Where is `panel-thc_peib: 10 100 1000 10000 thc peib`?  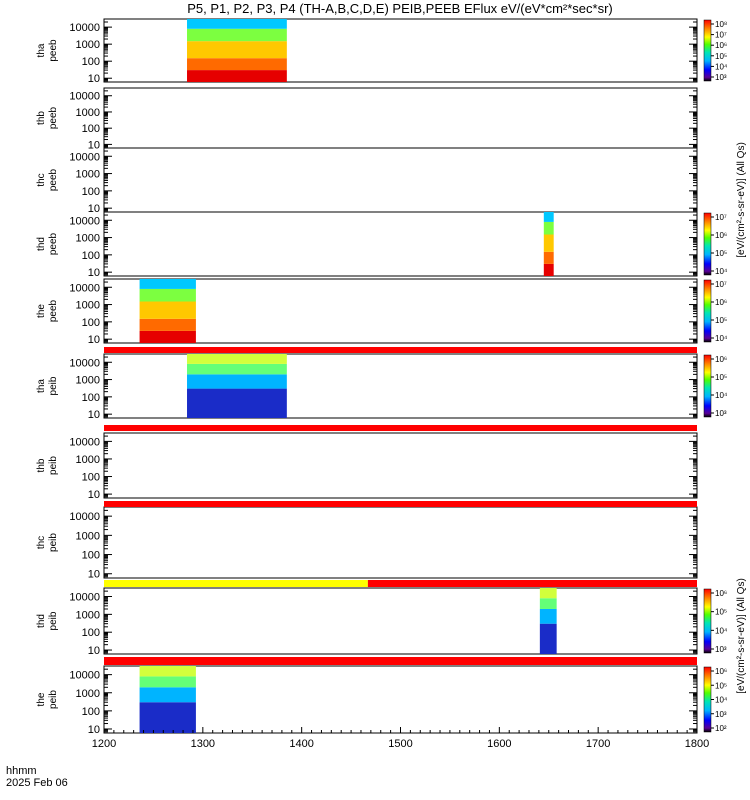
panel-thc_peib: 10 100 1000 10000 thc peib is located at coordinates (367, 543).